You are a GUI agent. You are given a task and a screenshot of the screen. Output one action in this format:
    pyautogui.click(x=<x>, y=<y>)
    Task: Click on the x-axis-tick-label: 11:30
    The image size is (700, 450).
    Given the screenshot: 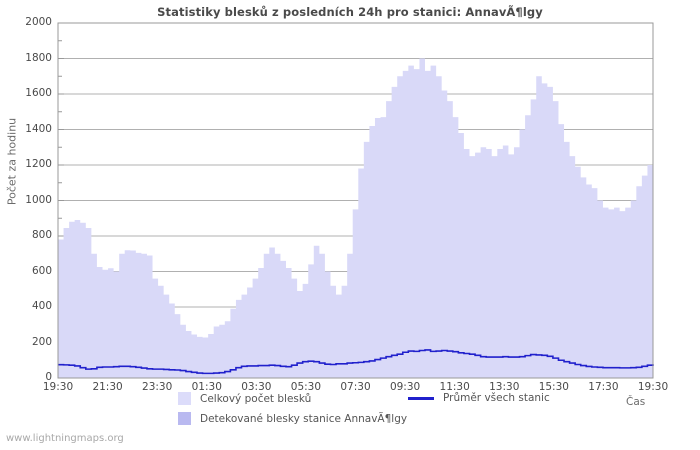 What is the action you would take?
    pyautogui.click(x=454, y=387)
    